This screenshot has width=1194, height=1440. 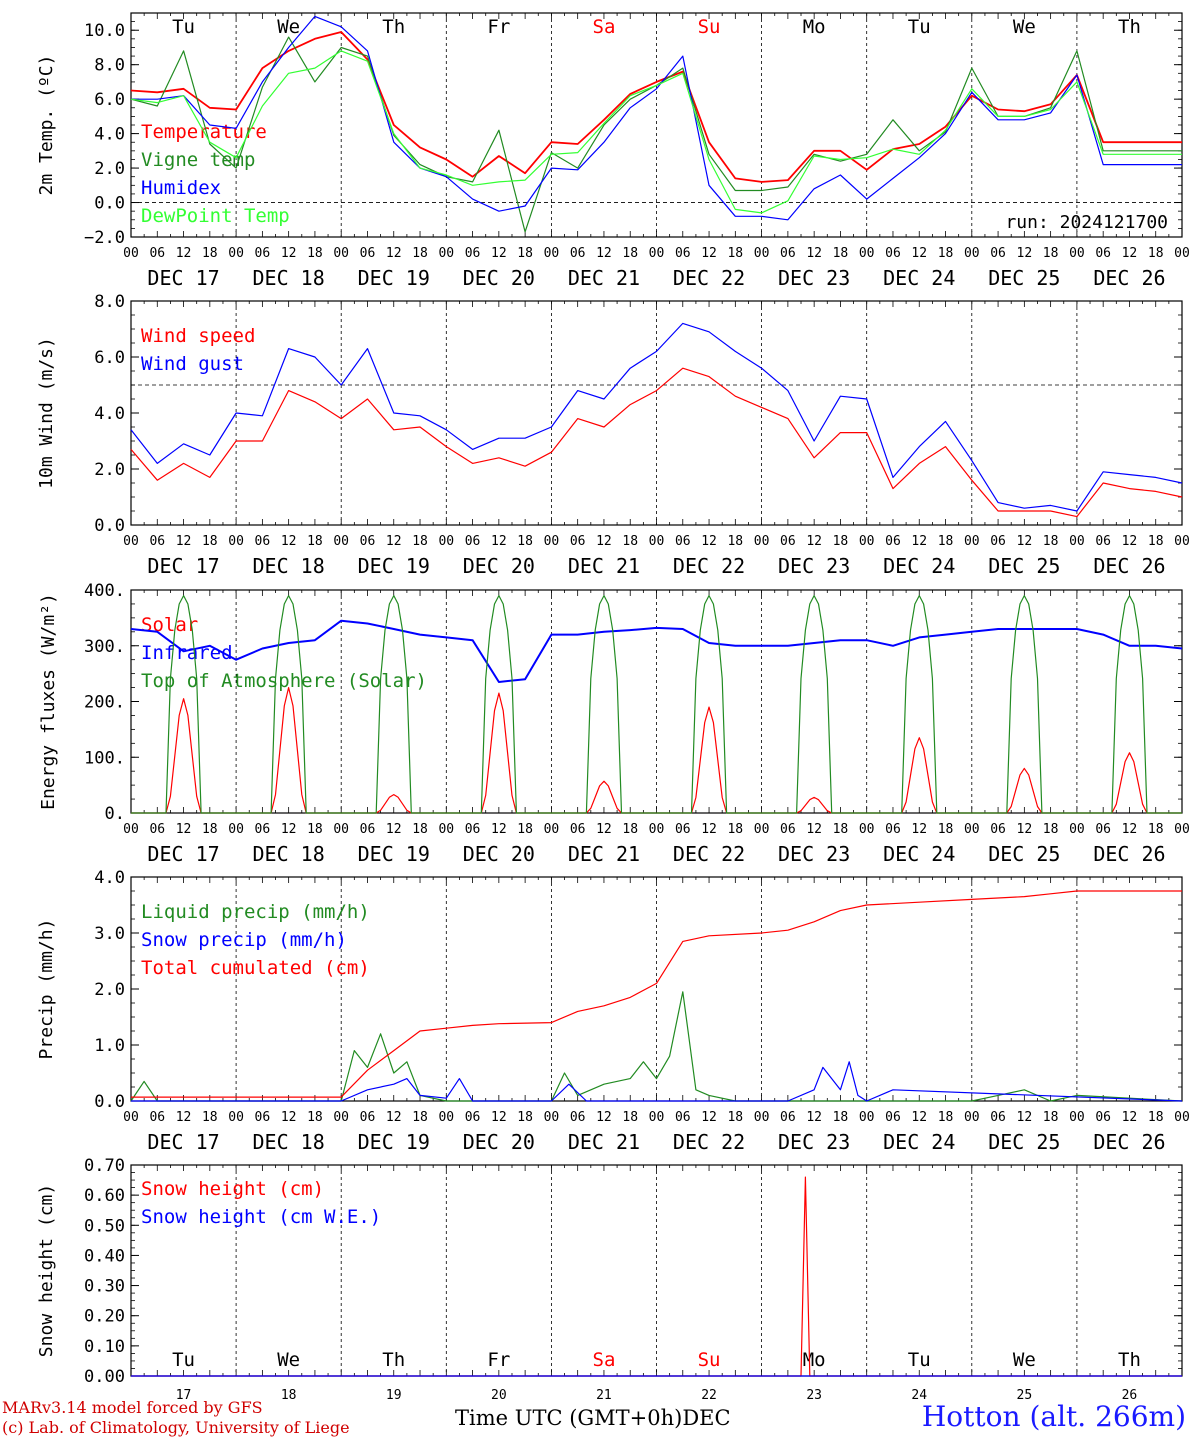 What do you see at coordinates (104, 1347) in the screenshot?
I see `y-tick-label: 0.10` at bounding box center [104, 1347].